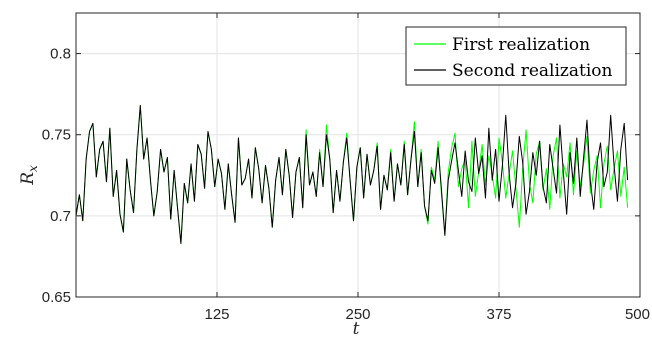 Image resolution: width=652 pixels, height=340 pixels. Describe the element at coordinates (56, 135) in the screenshot. I see `y-tick-label: 0.75` at that location.